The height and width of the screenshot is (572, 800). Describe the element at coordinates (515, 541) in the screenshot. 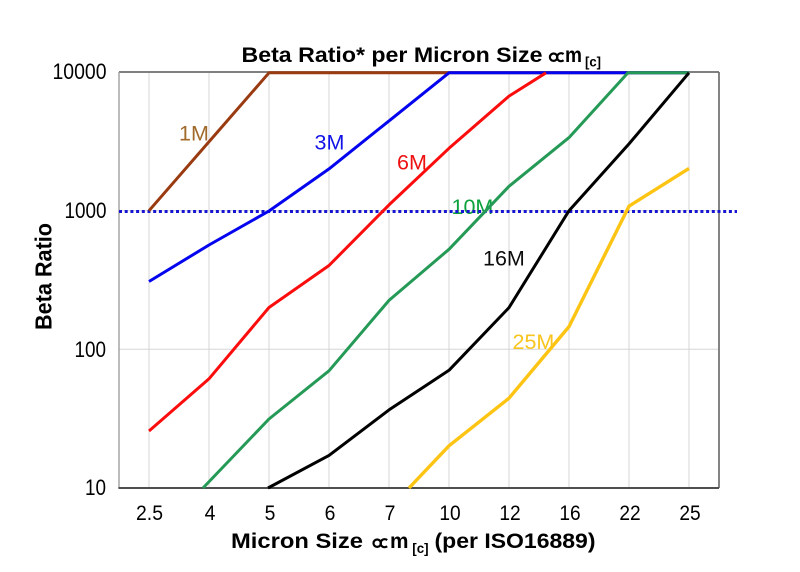

I see `svg-text: (per ISO16889)` at that location.